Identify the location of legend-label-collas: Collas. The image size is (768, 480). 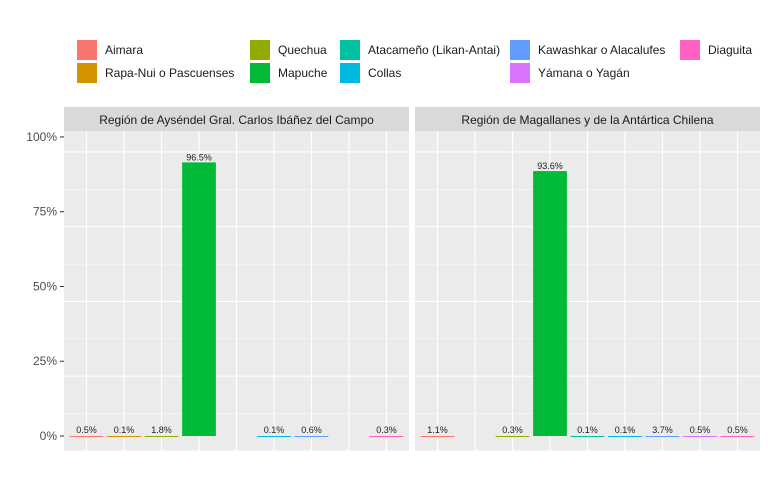
(384, 73).